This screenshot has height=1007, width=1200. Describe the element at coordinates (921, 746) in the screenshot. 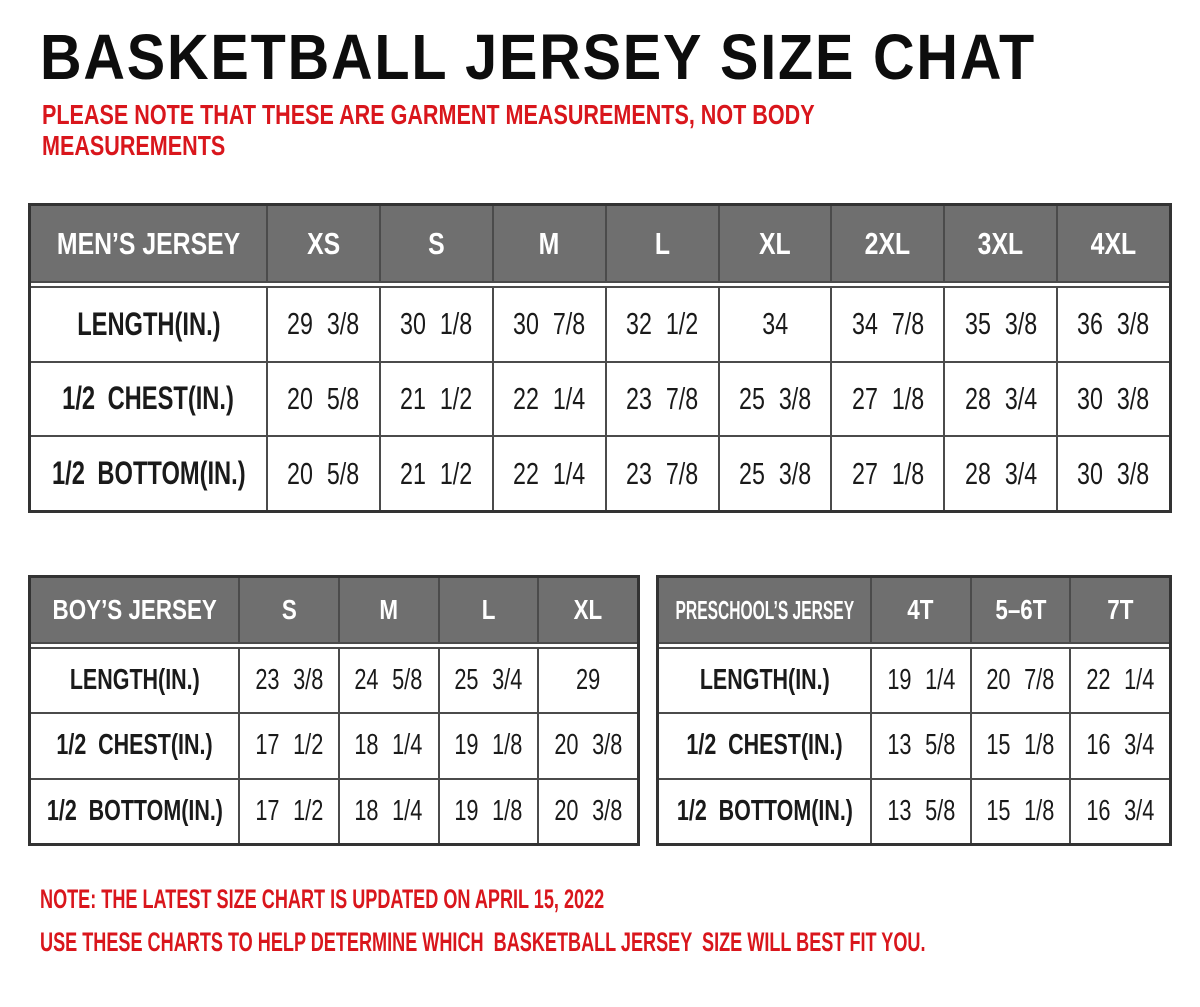

I see `measurement-cell: 13 5/8` at that location.